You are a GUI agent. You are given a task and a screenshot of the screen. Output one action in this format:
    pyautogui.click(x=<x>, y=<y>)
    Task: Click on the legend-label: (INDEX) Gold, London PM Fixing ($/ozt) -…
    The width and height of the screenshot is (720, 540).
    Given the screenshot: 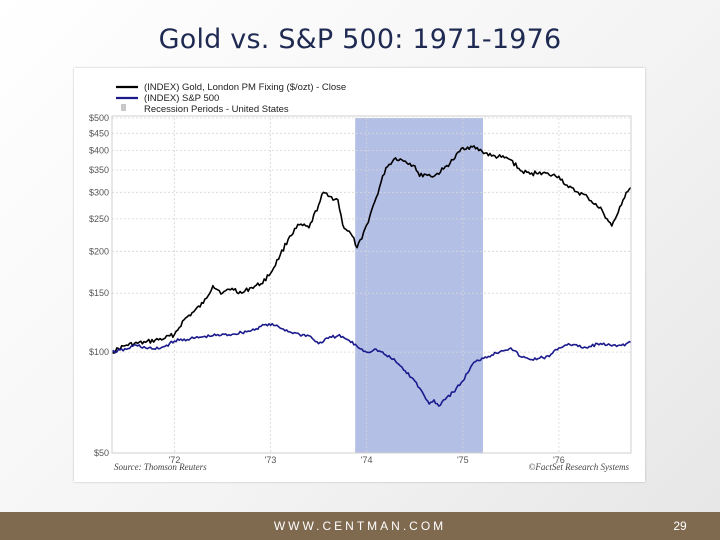 What is the action you would take?
    pyautogui.click(x=245, y=87)
    